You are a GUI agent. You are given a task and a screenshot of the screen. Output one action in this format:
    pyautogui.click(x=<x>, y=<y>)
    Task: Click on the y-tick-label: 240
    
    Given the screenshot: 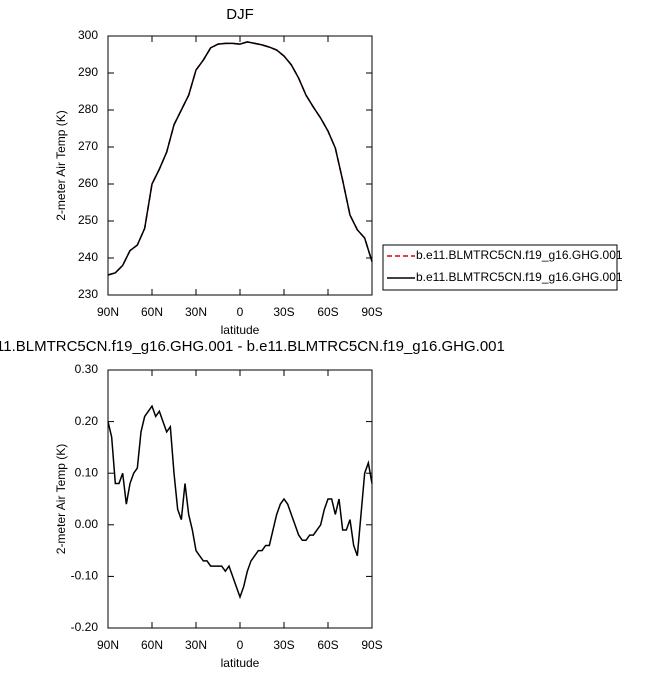 What is the action you would take?
    pyautogui.click(x=88, y=257)
    